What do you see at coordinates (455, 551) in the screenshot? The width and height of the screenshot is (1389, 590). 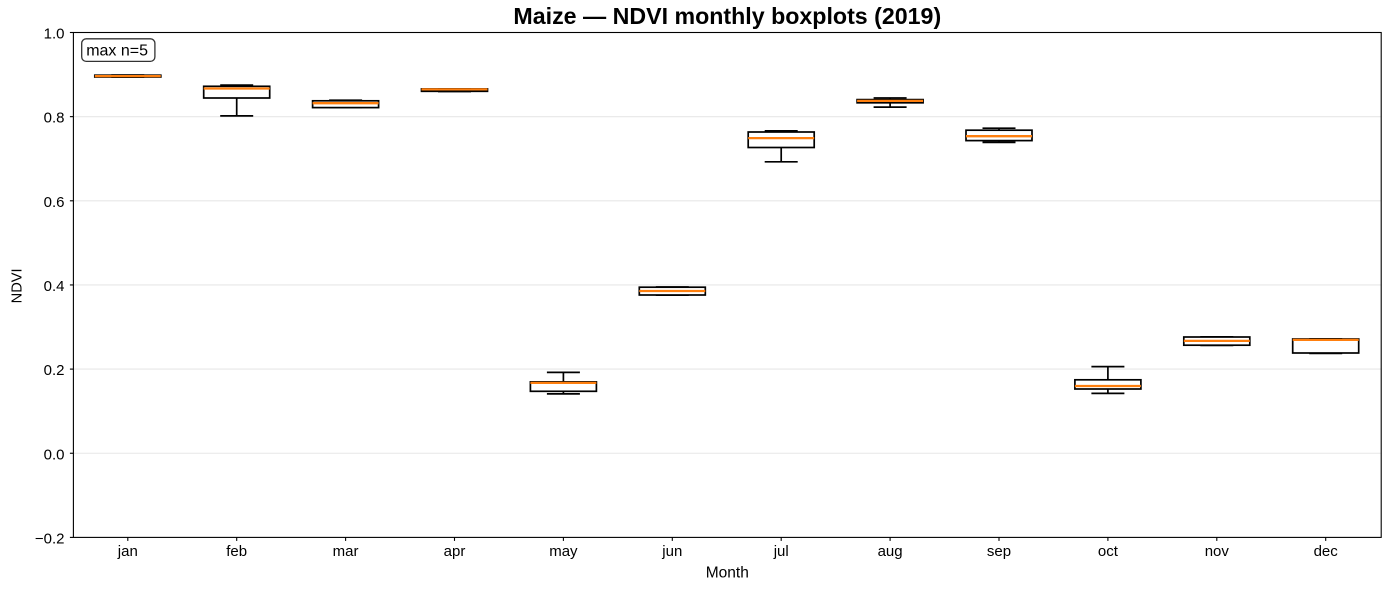 I see `svg-text: apr` at bounding box center [455, 551].